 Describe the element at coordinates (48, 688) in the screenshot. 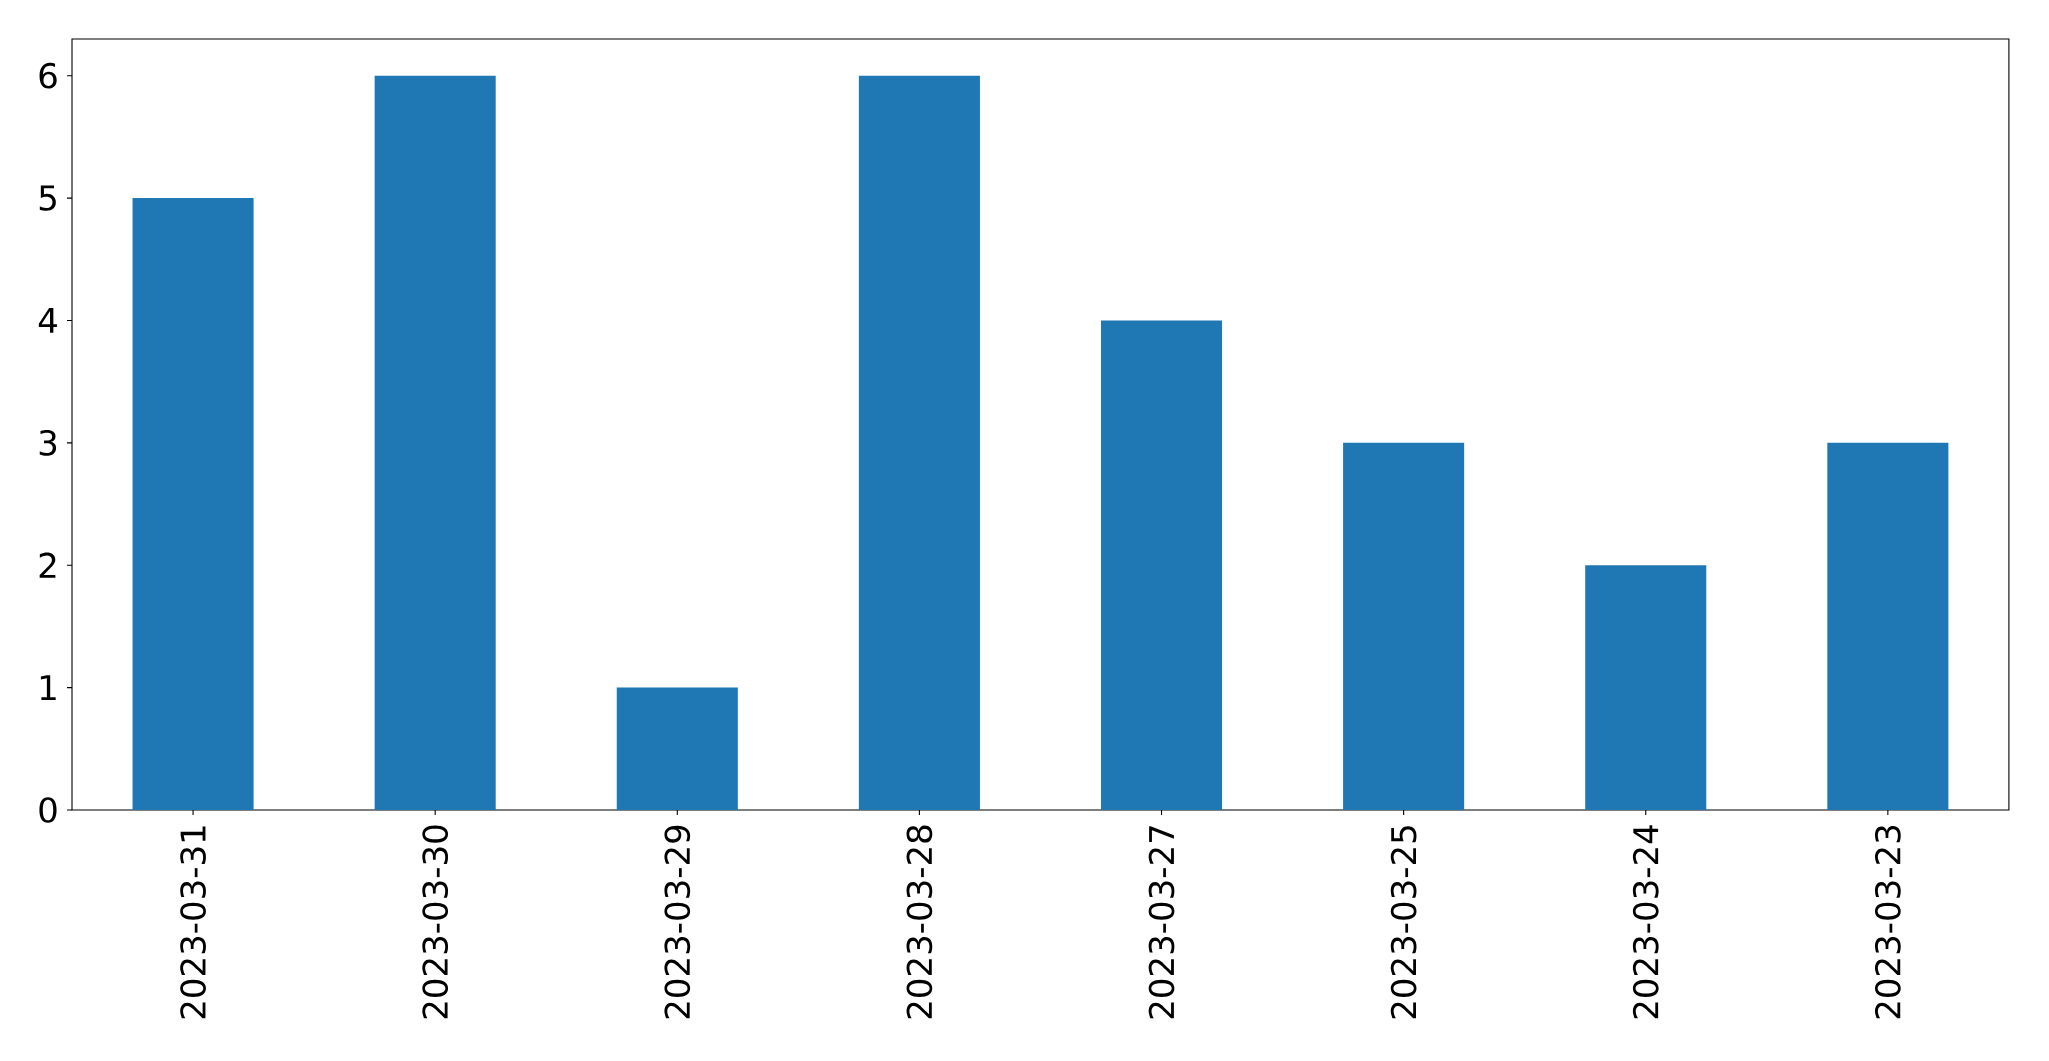

I see `y-tick-label: 1` at that location.